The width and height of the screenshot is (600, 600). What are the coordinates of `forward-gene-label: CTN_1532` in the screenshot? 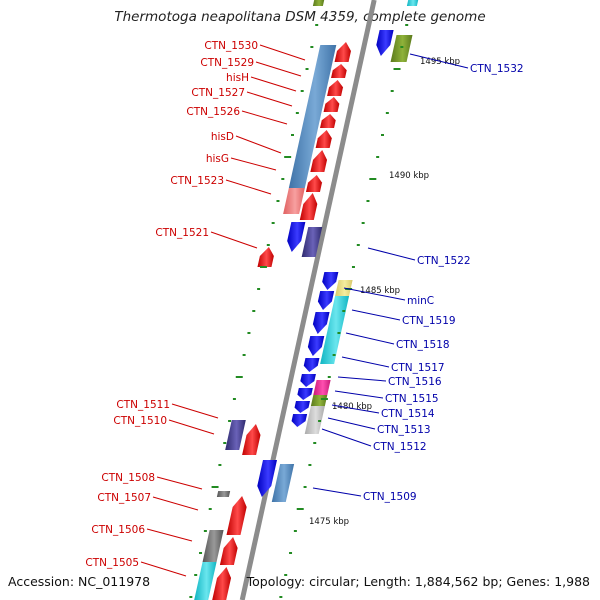 It's located at (497, 69).